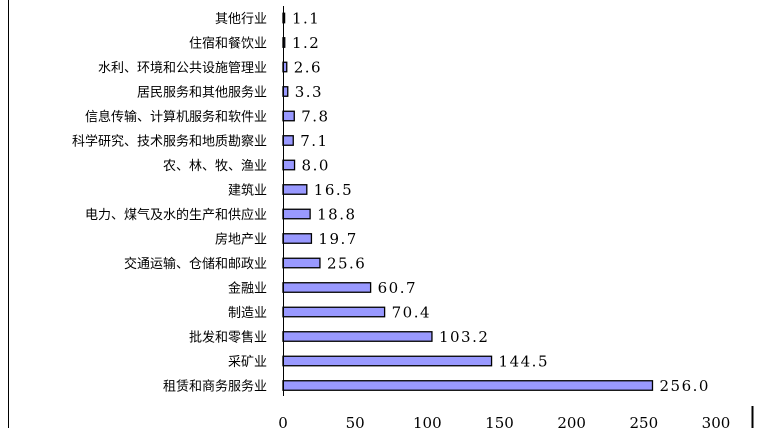 This screenshot has height=442, width=784. What do you see at coordinates (314, 141) in the screenshot?
I see `data-label: 7.1` at bounding box center [314, 141].